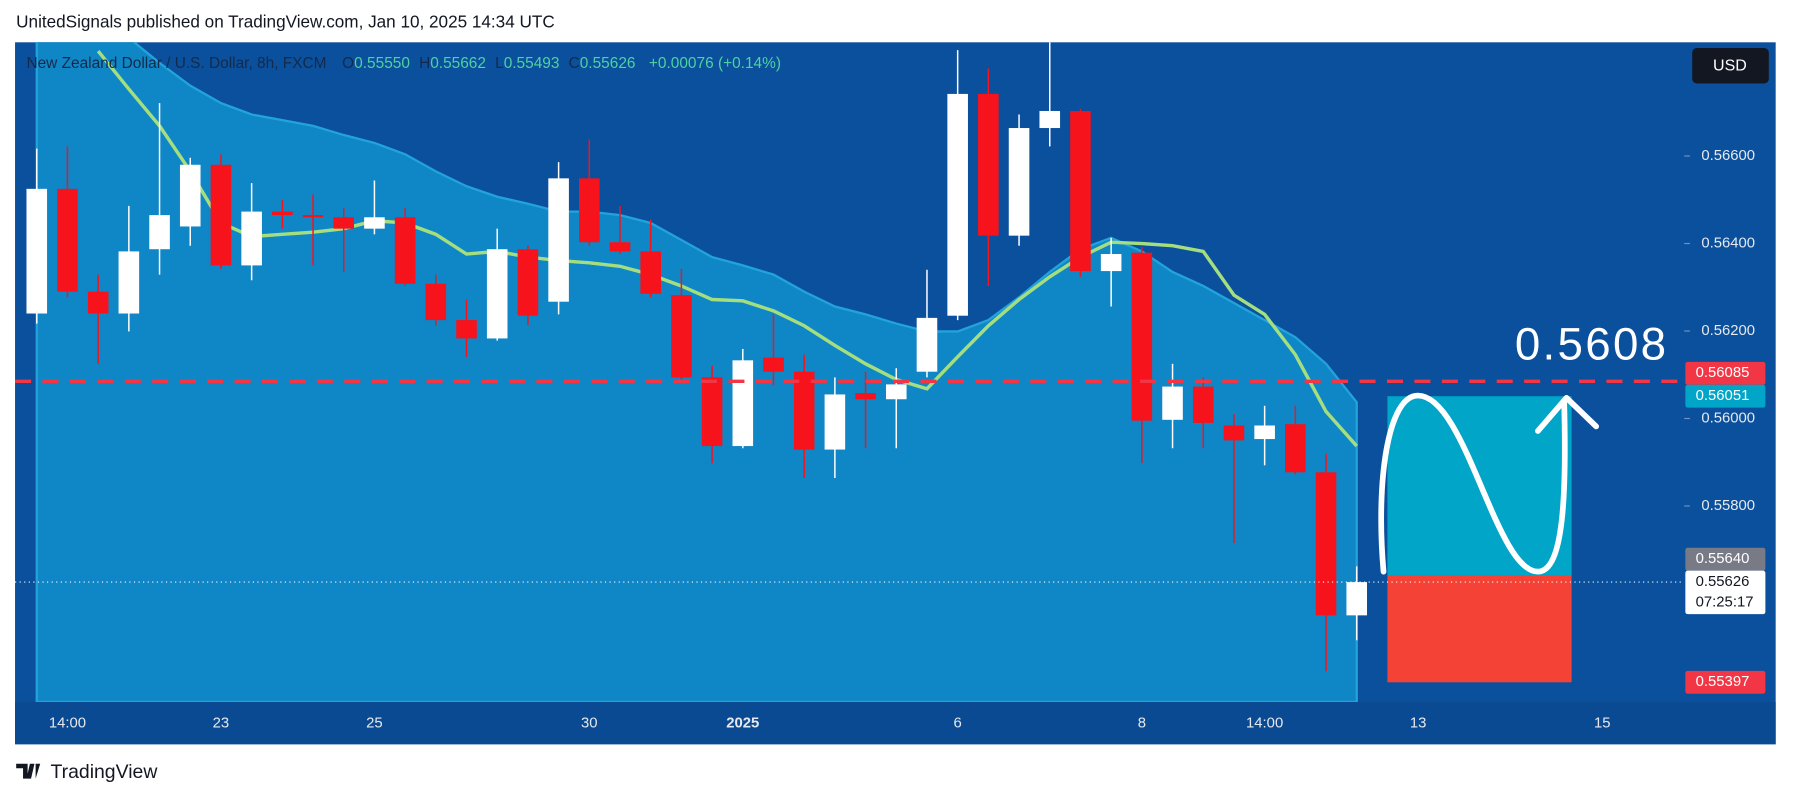  Describe the element at coordinates (28, 771) in the screenshot. I see `logo-mark` at that location.